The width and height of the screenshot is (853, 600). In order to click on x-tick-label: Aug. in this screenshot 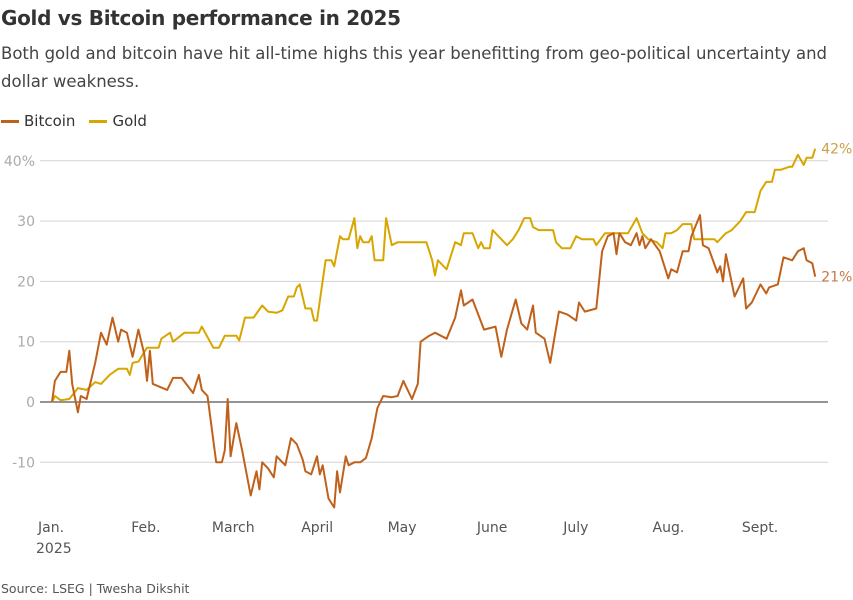, I will do `click(669, 528)`.